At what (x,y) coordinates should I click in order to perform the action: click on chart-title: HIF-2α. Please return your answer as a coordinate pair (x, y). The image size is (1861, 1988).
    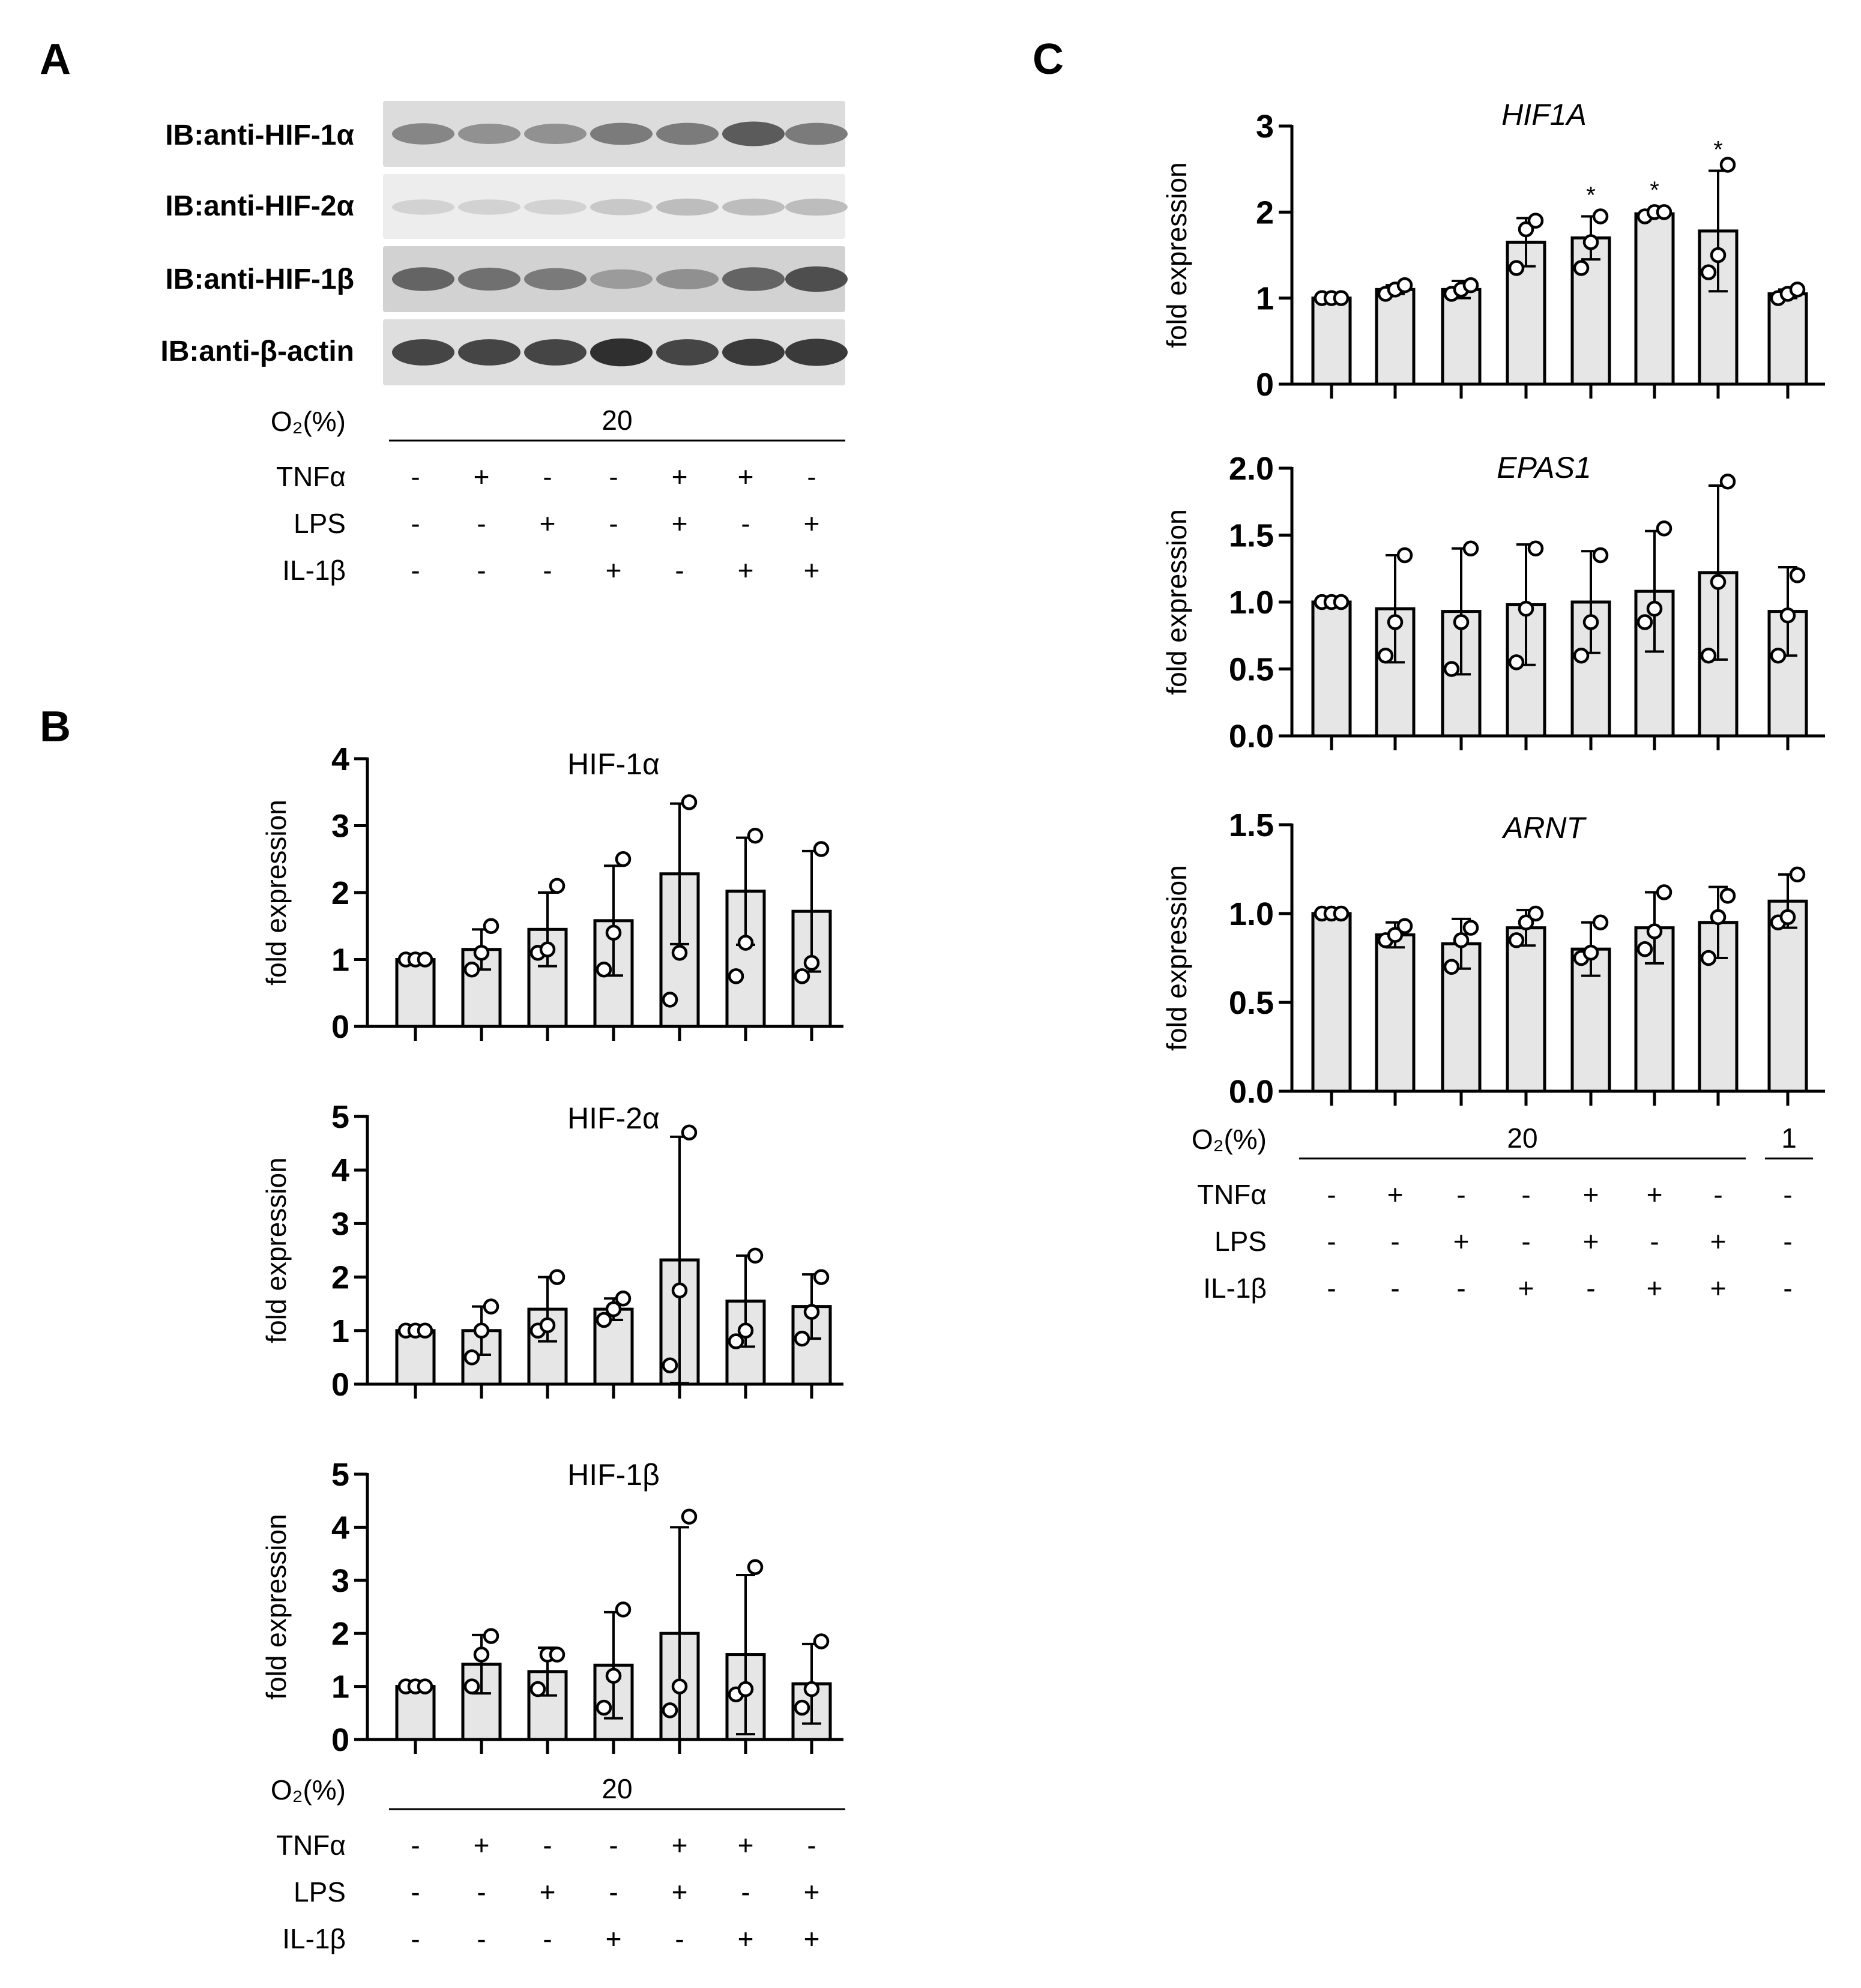
    Looking at the image, I should click on (613, 1118).